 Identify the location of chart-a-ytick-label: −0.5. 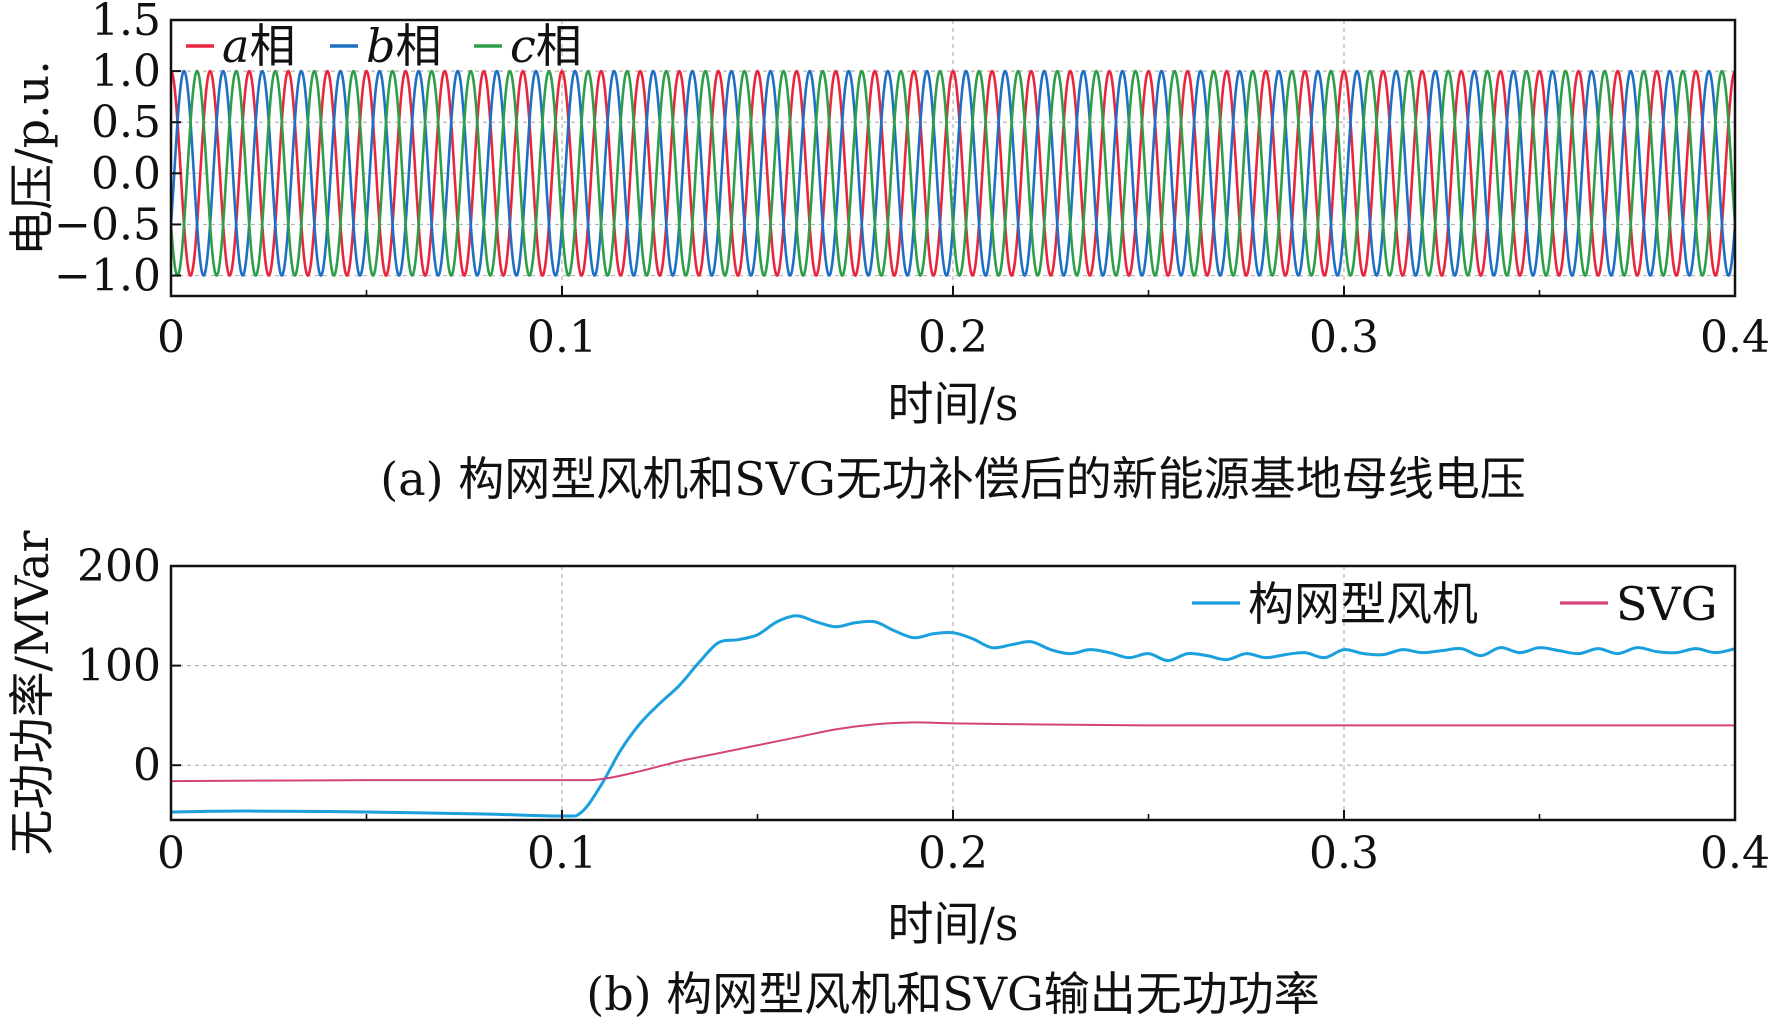
(107, 224).